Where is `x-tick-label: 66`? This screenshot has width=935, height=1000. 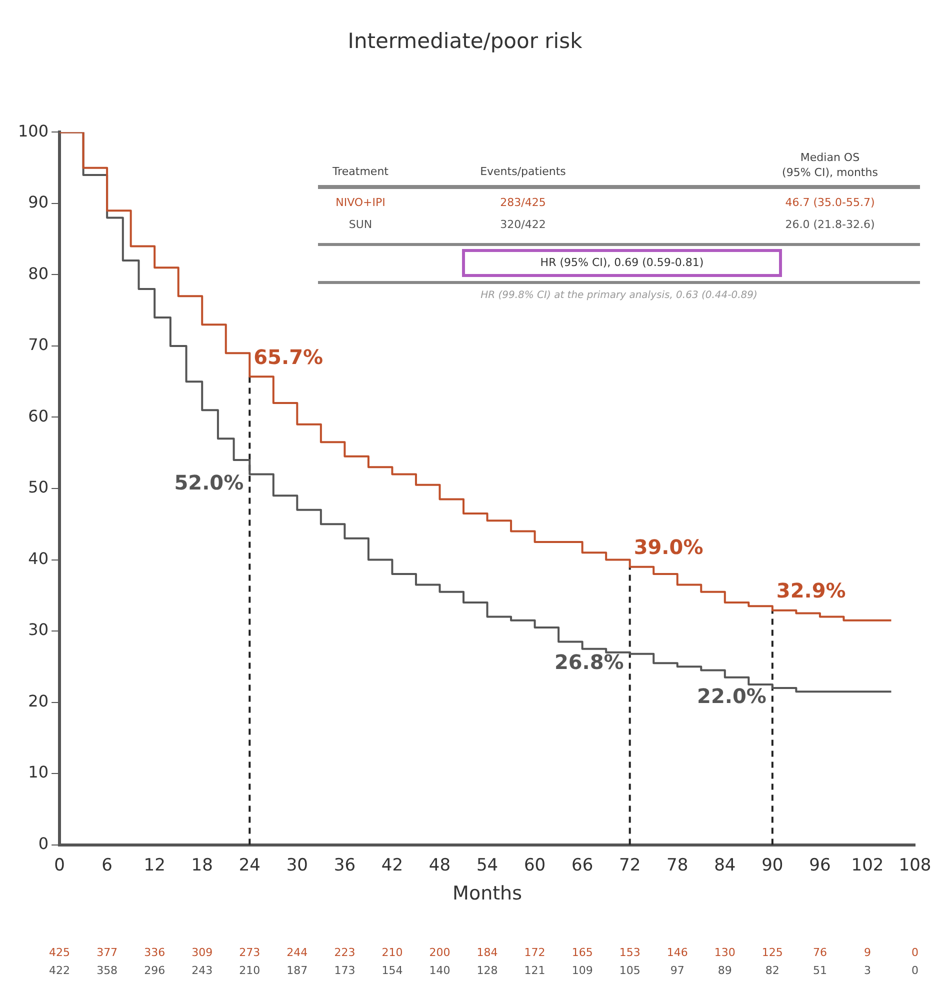 x-tick-label: 66 is located at coordinates (583, 865).